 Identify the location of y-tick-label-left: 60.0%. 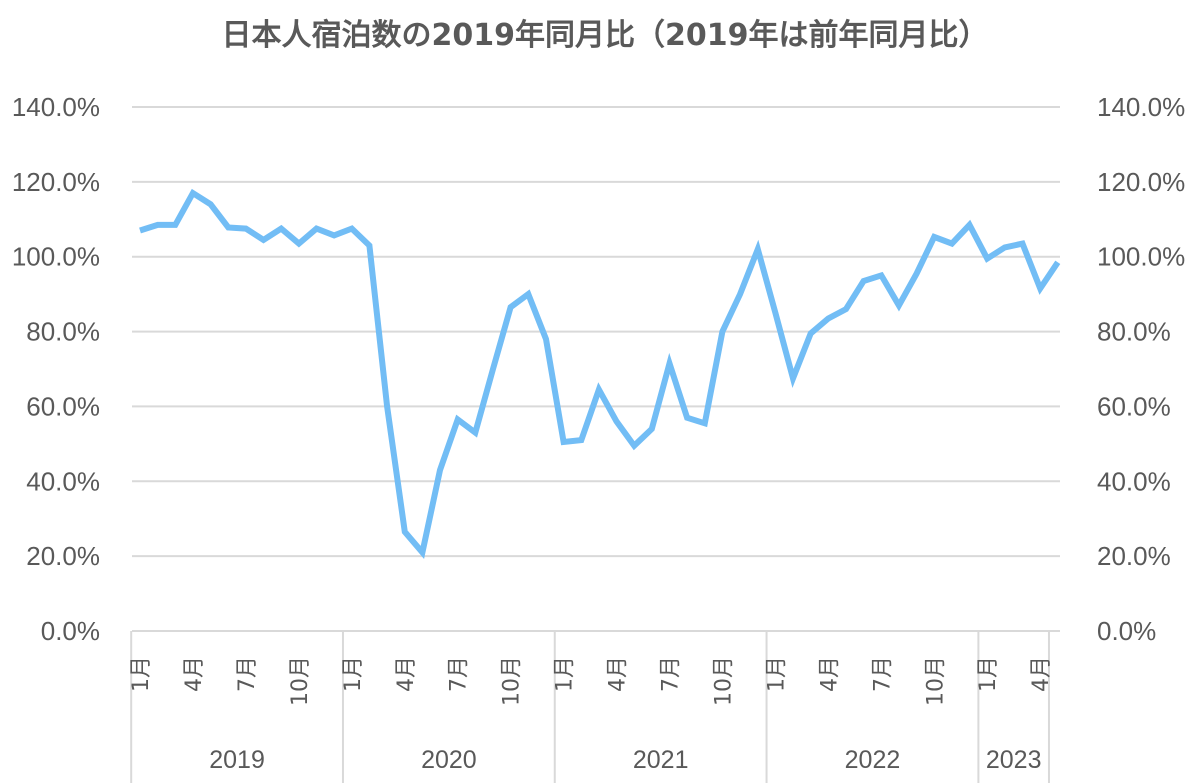
(63, 406).